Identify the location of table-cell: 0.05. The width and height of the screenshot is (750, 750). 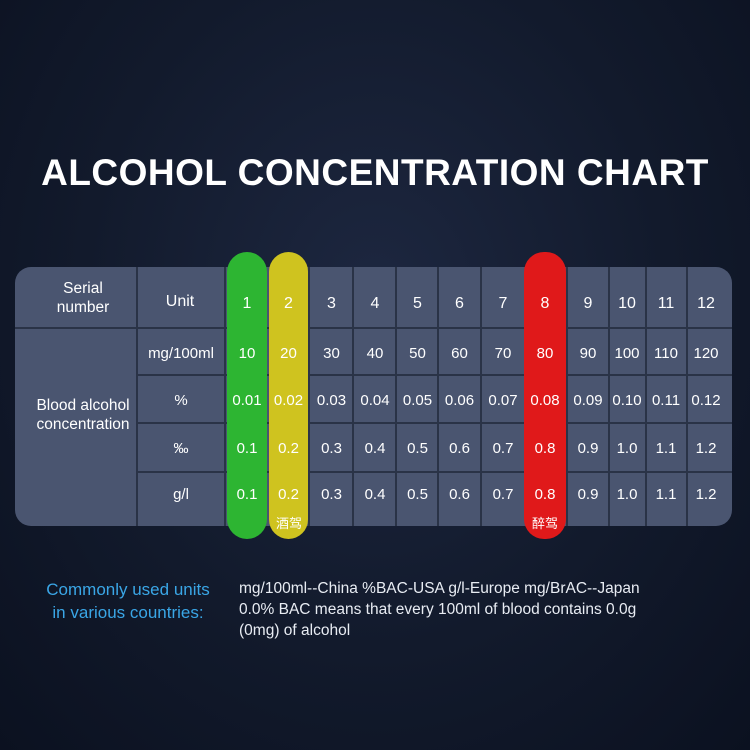
(417, 400).